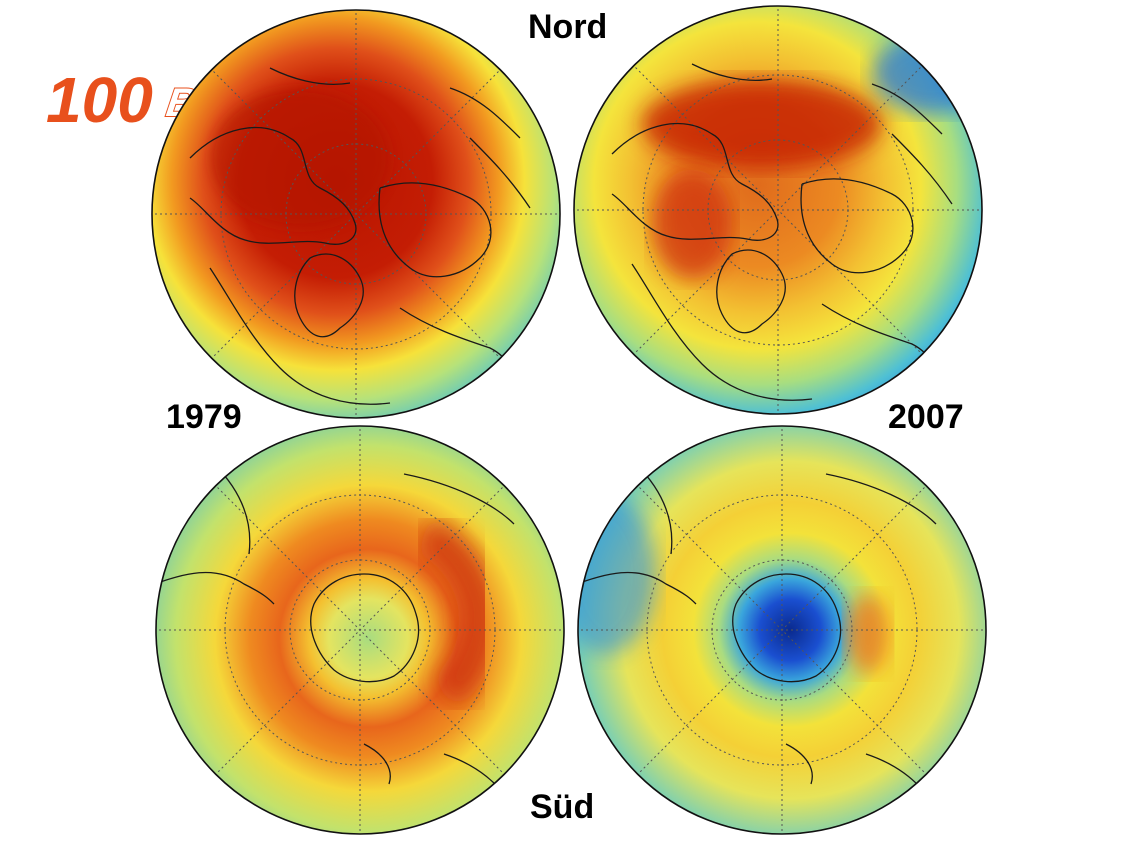  I want to click on south-label: Süd, so click(562, 807).